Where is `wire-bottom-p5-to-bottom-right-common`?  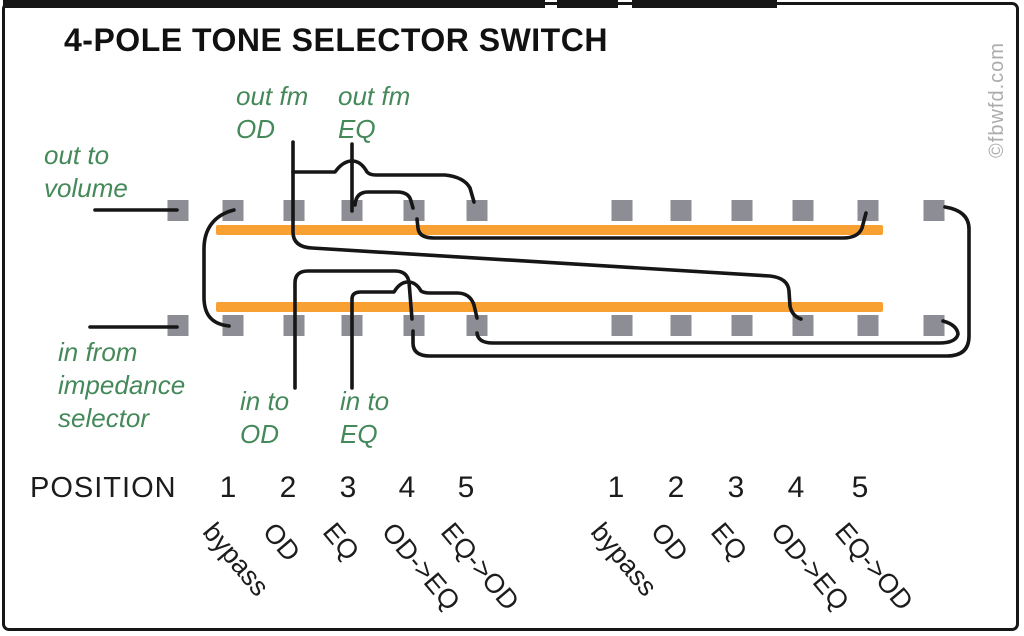 wire-bottom-p5-to-bottom-right-common is located at coordinates (717, 332).